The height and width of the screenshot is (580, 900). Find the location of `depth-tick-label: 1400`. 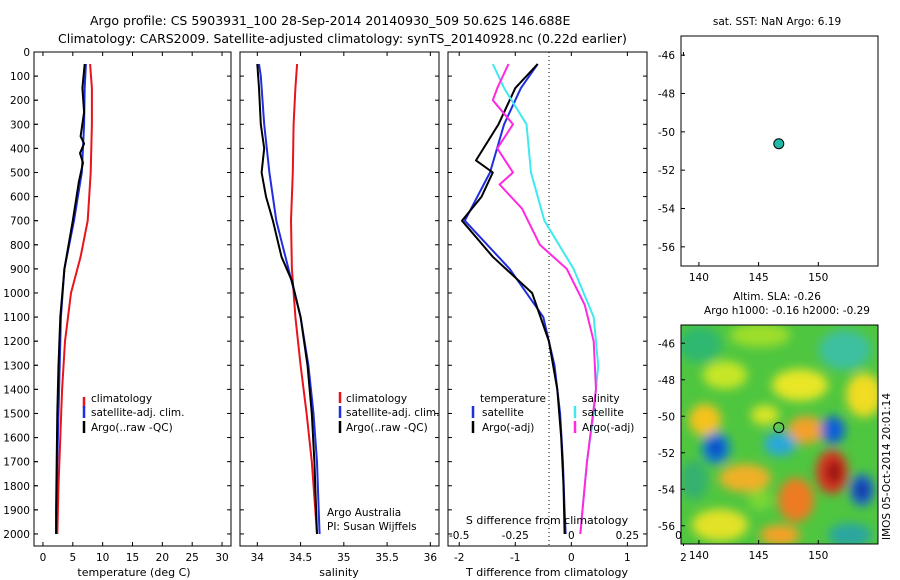

depth-tick-label: 1400 is located at coordinates (16, 390).